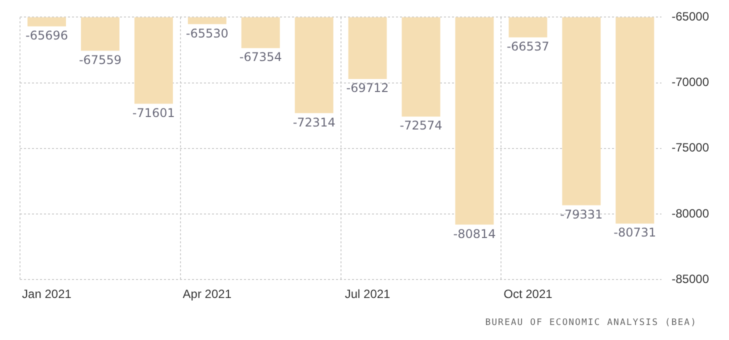  What do you see at coordinates (260, 57) in the screenshot?
I see `data-label: -67354` at bounding box center [260, 57].